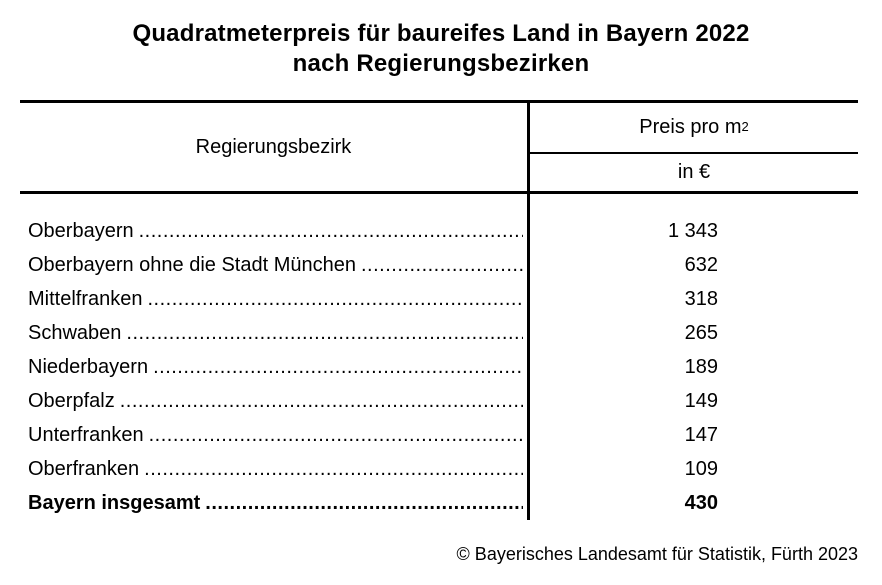 The image size is (882, 585). I want to click on column-header-regierungsbezirk: Regierungsbezirk, so click(273, 146).